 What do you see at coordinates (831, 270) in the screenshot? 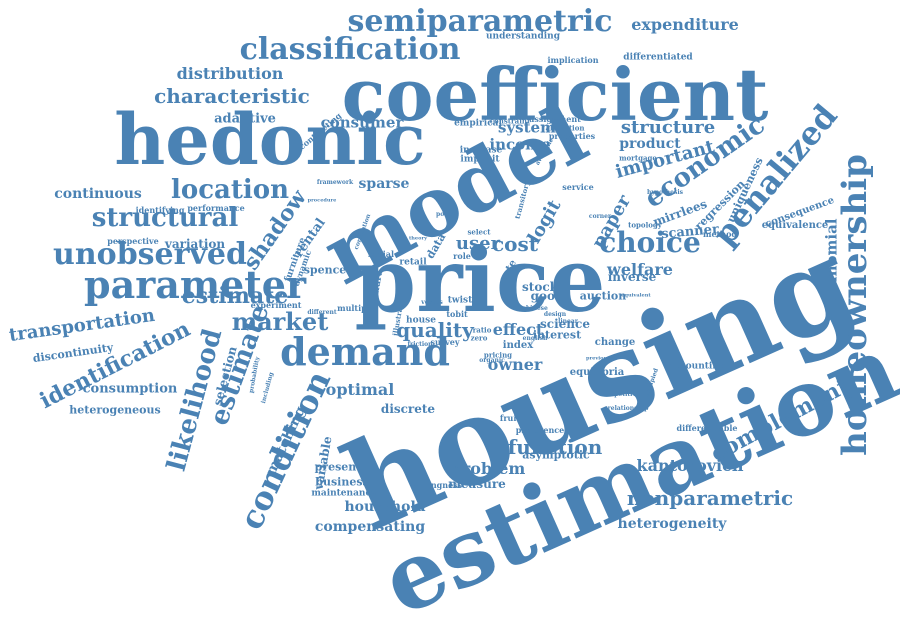
I see `cloud-word: multinomial` at bounding box center [831, 270].